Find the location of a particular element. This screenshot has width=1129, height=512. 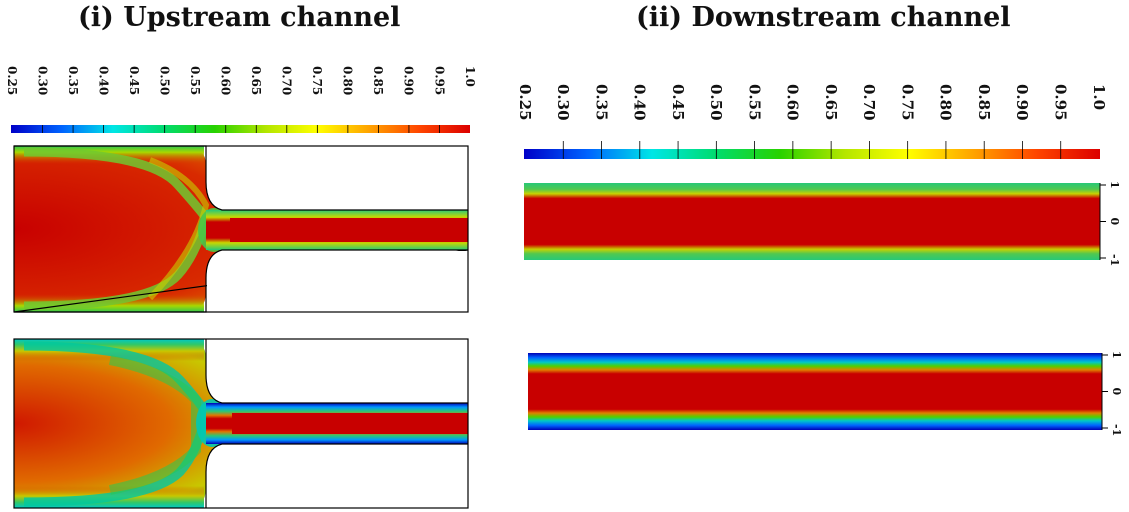

downstream-top-axis-tick-label: -1 is located at coordinates (1114, 260).